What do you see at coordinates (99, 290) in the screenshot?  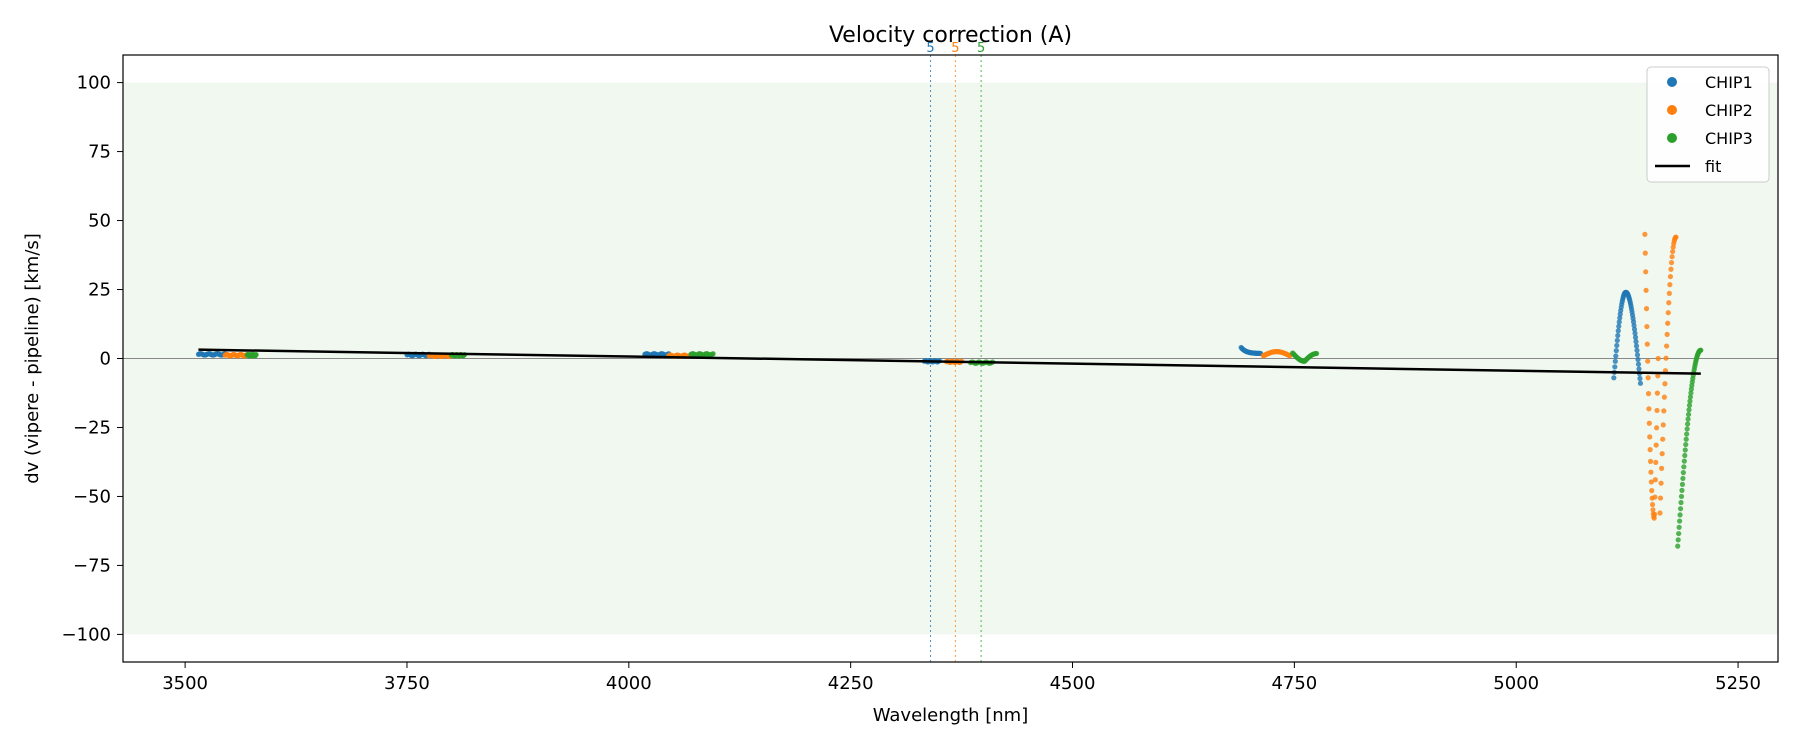 I see `y-tick-label: 25` at bounding box center [99, 290].